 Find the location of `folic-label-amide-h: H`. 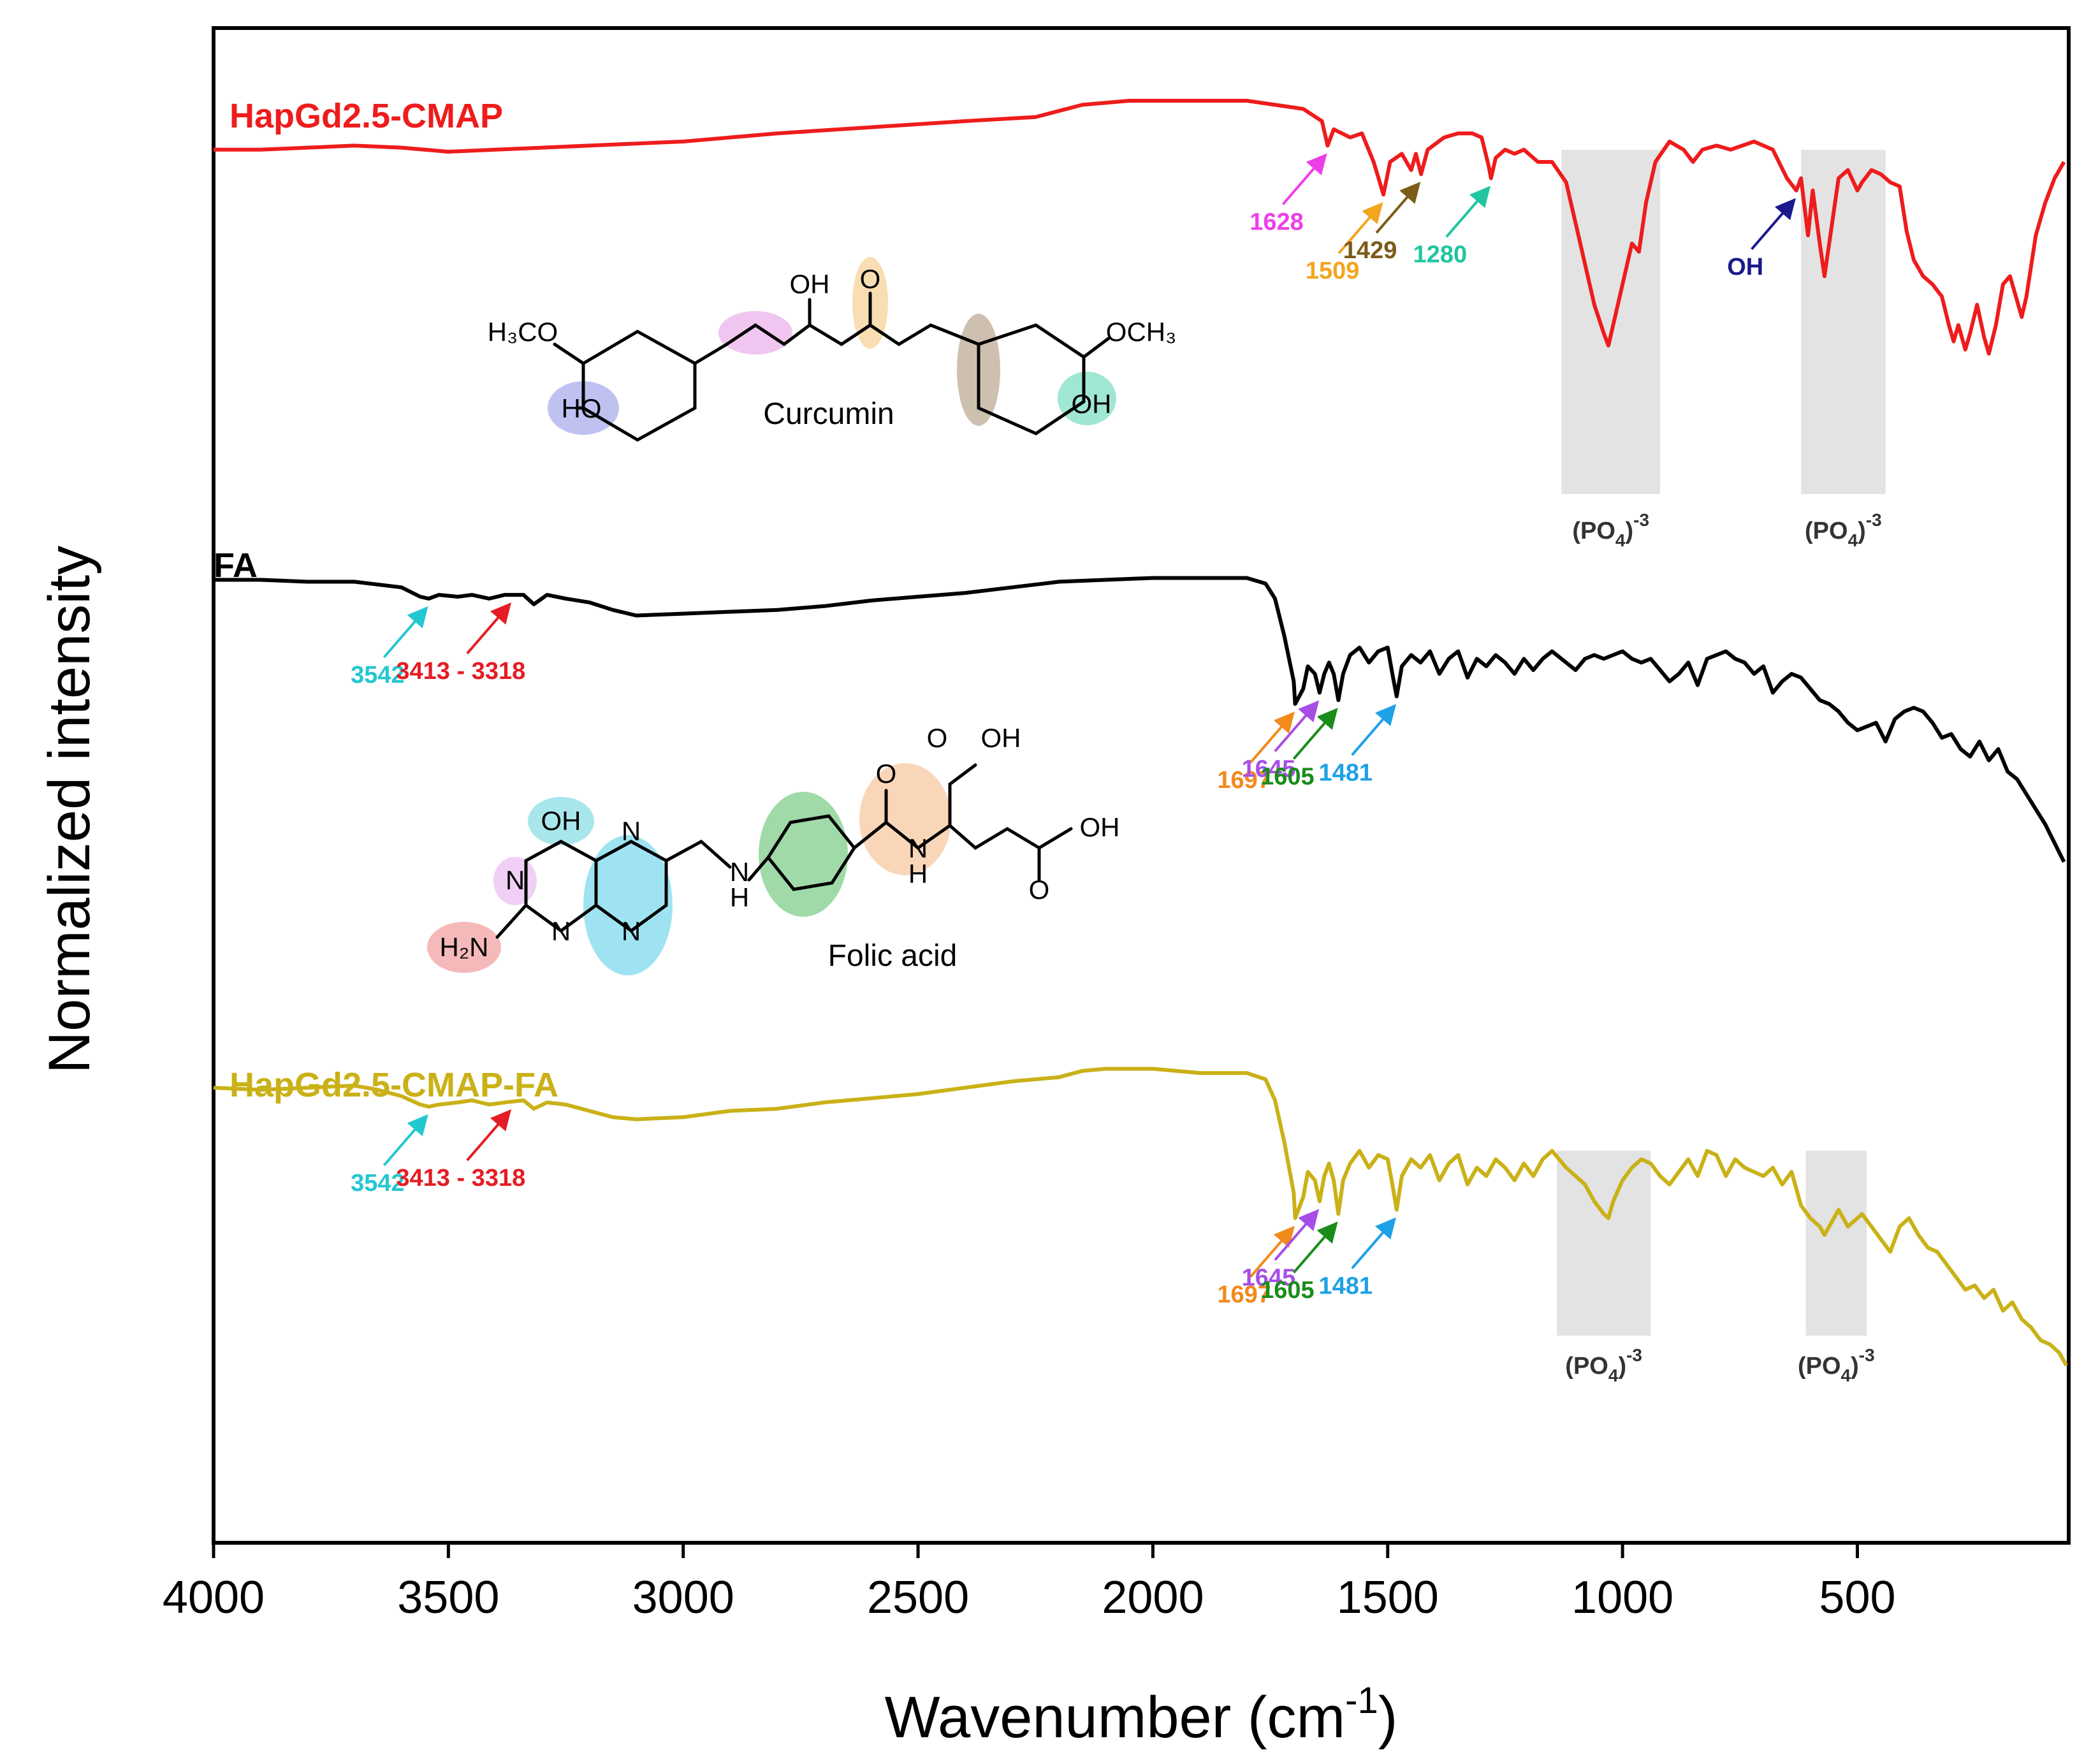

folic-label-amide-h: H is located at coordinates (918, 874).